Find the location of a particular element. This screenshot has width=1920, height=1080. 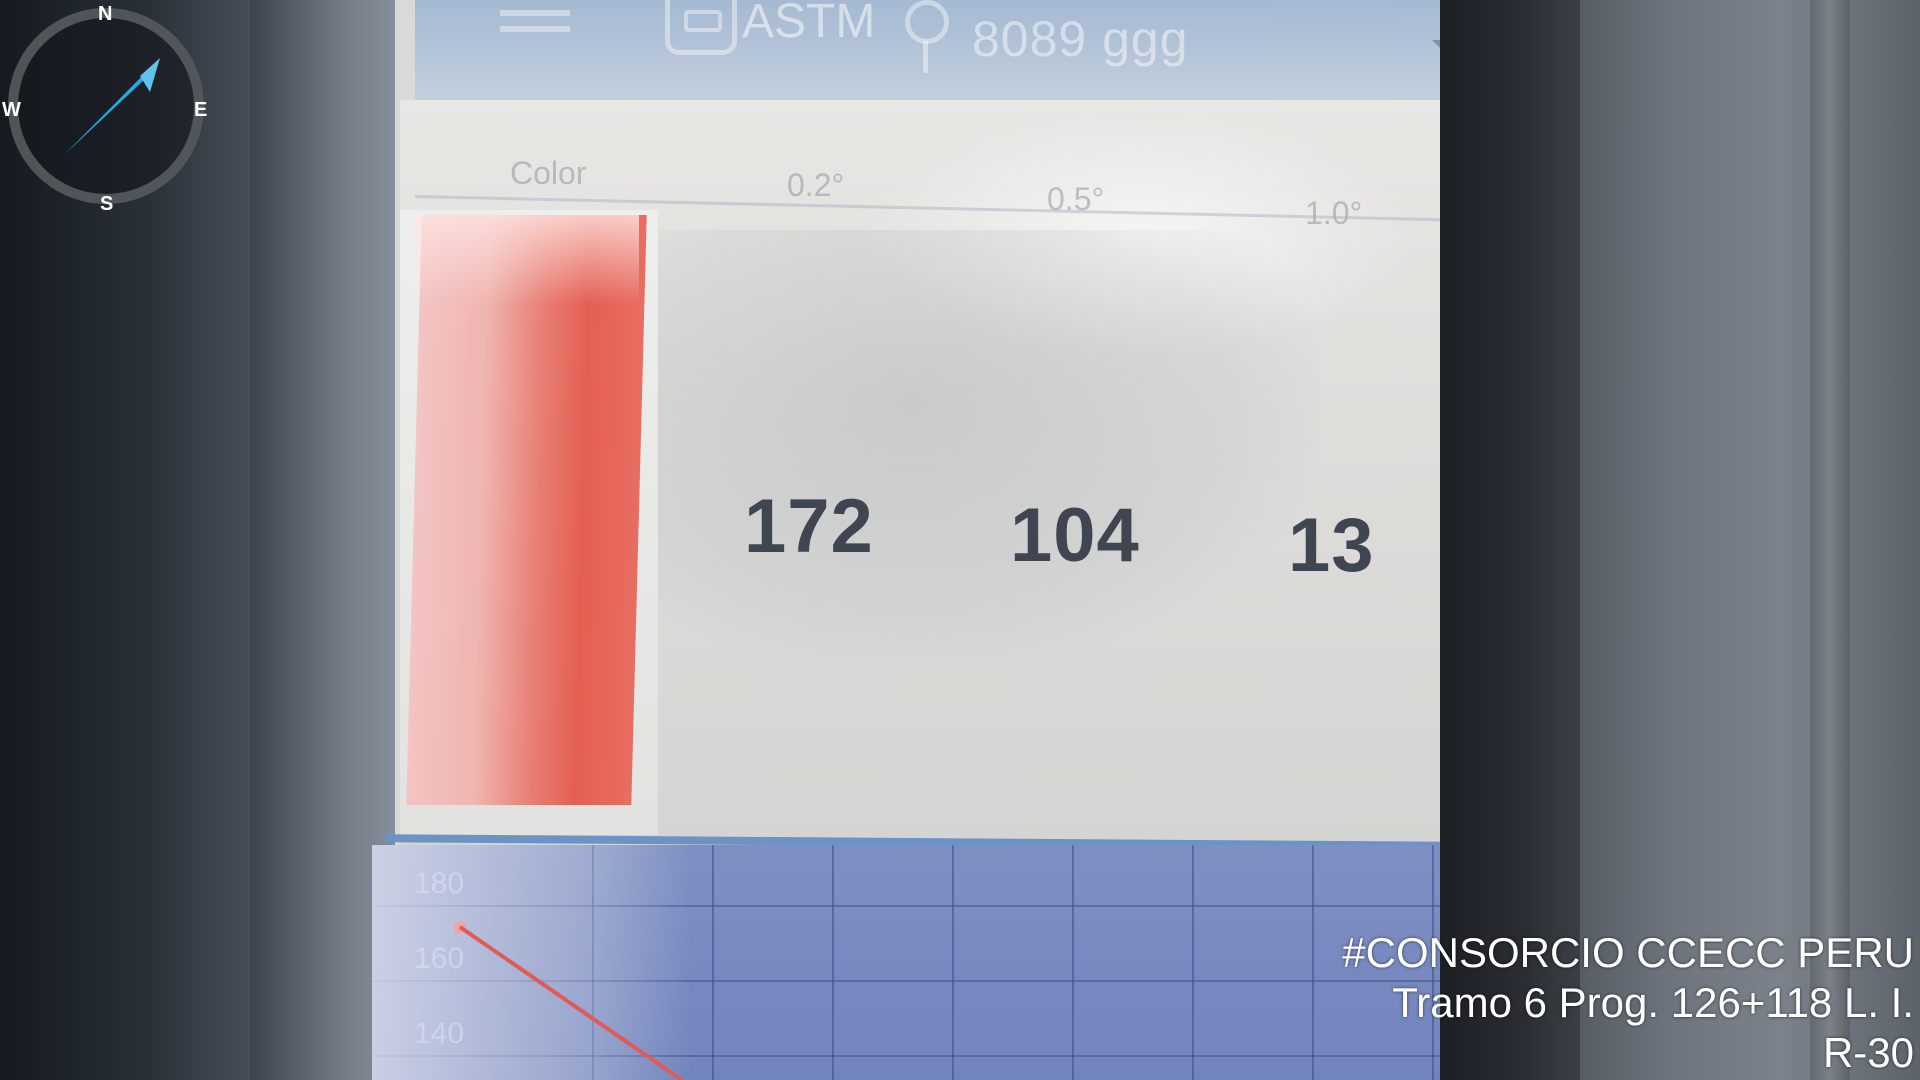

compass-east-label: E is located at coordinates (201, 110).